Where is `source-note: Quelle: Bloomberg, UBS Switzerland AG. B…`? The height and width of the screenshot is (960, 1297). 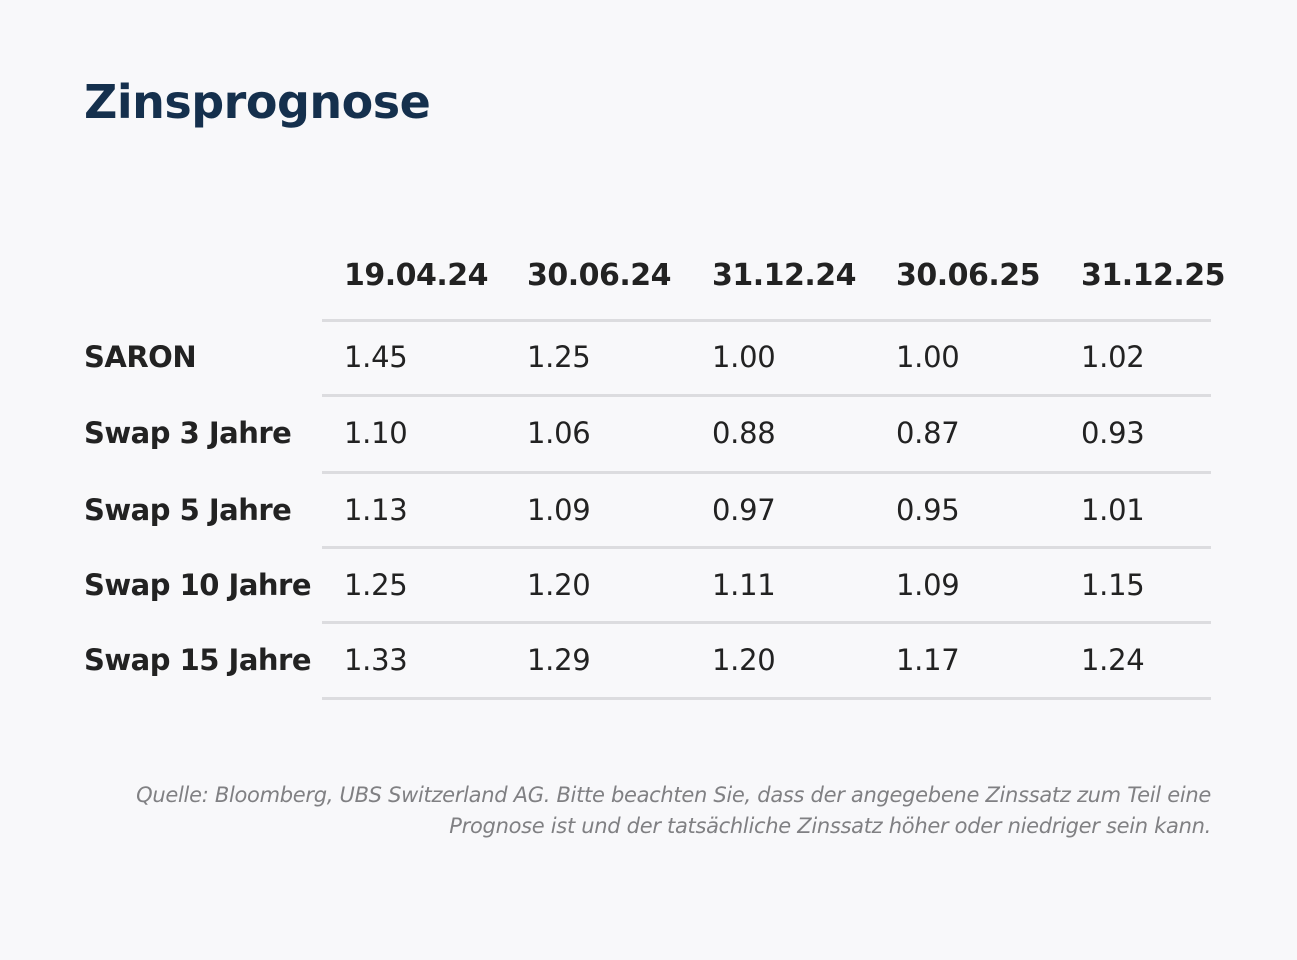 source-note: Quelle: Bloomberg, UBS Switzerland AG. B… is located at coordinates (673, 810).